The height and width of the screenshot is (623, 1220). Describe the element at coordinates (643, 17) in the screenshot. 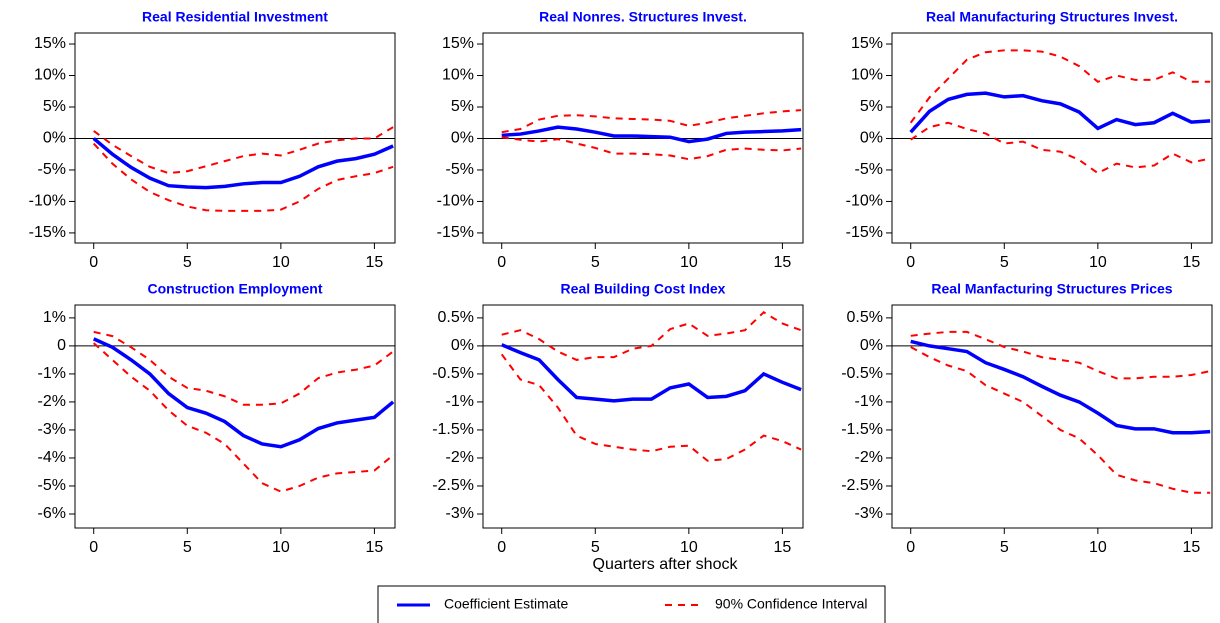

I see `panel-title: Real Nonres. Structures Invest.` at that location.